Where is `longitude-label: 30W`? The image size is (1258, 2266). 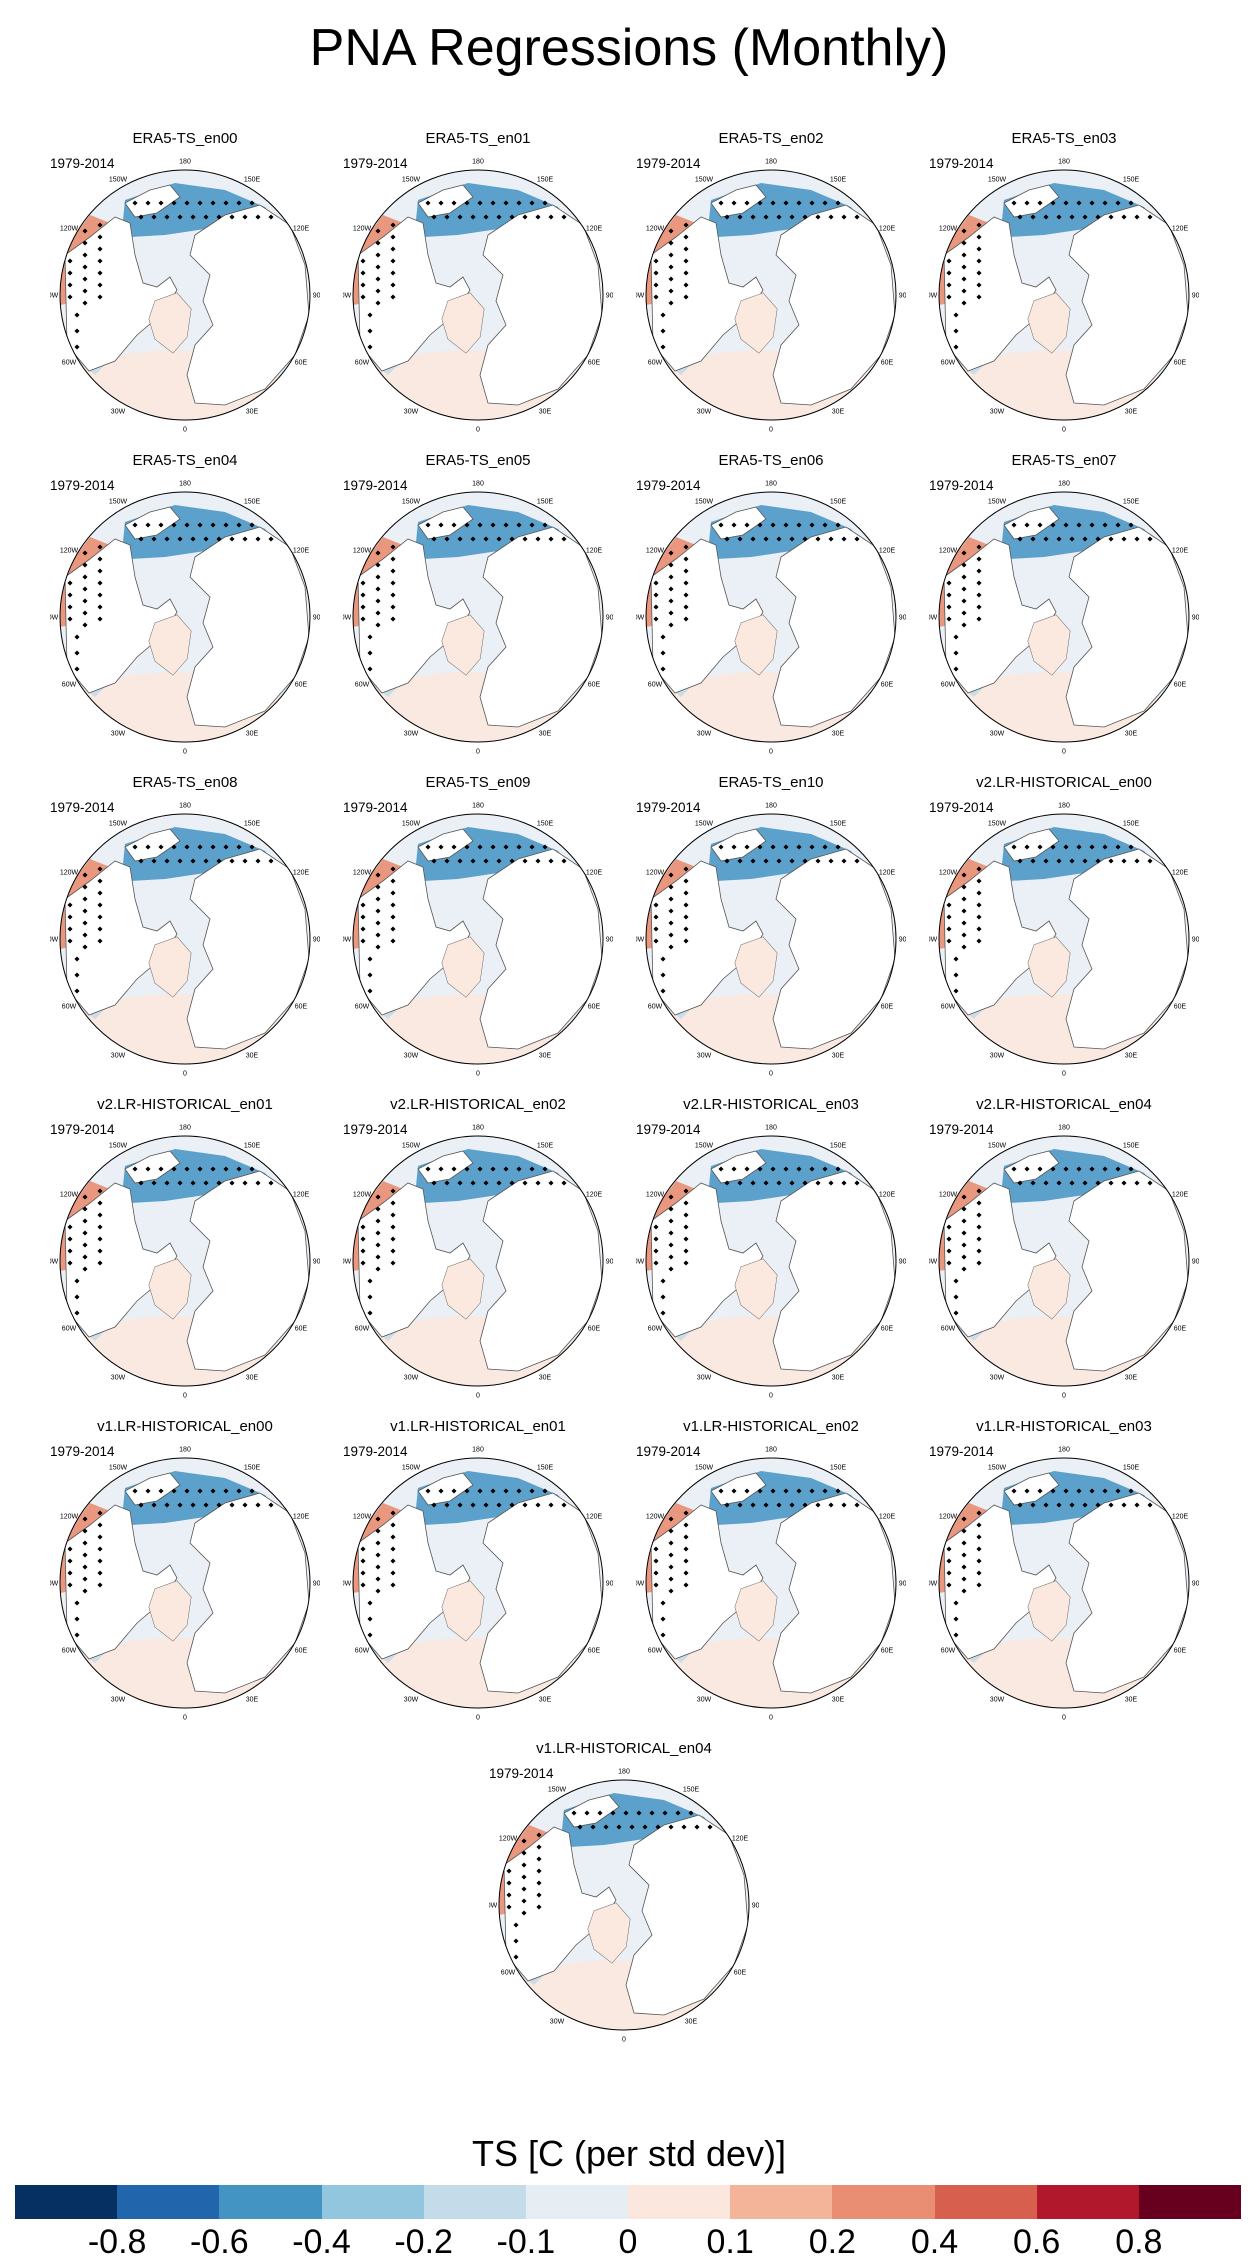
longitude-label: 30W is located at coordinates (118, 1056).